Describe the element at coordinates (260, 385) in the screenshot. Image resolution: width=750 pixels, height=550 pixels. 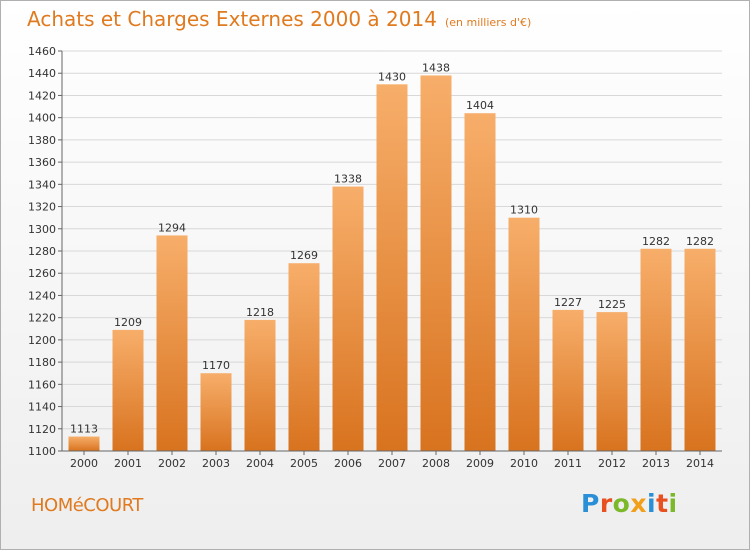
I see `bar-2004` at that location.